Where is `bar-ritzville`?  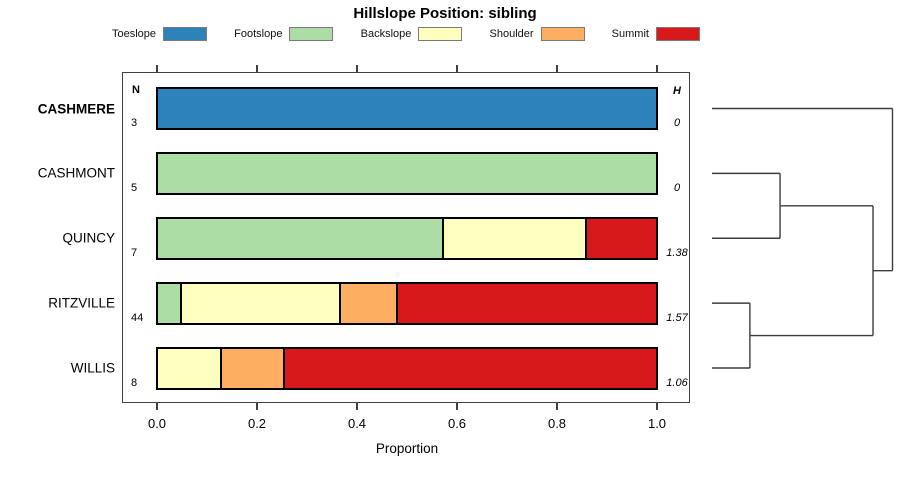
bar-ritzville is located at coordinates (407, 303).